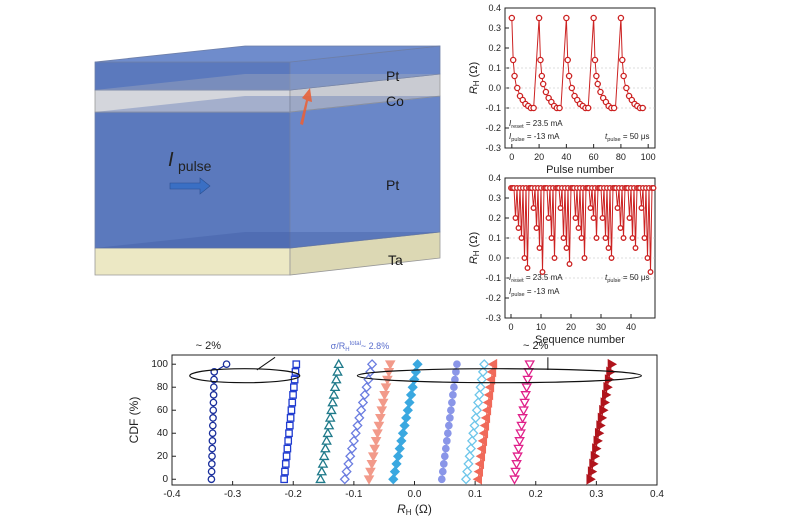 The width and height of the screenshot is (800, 530). Describe the element at coordinates (621, 157) in the screenshot. I see `x-tick-label: 80` at that location.